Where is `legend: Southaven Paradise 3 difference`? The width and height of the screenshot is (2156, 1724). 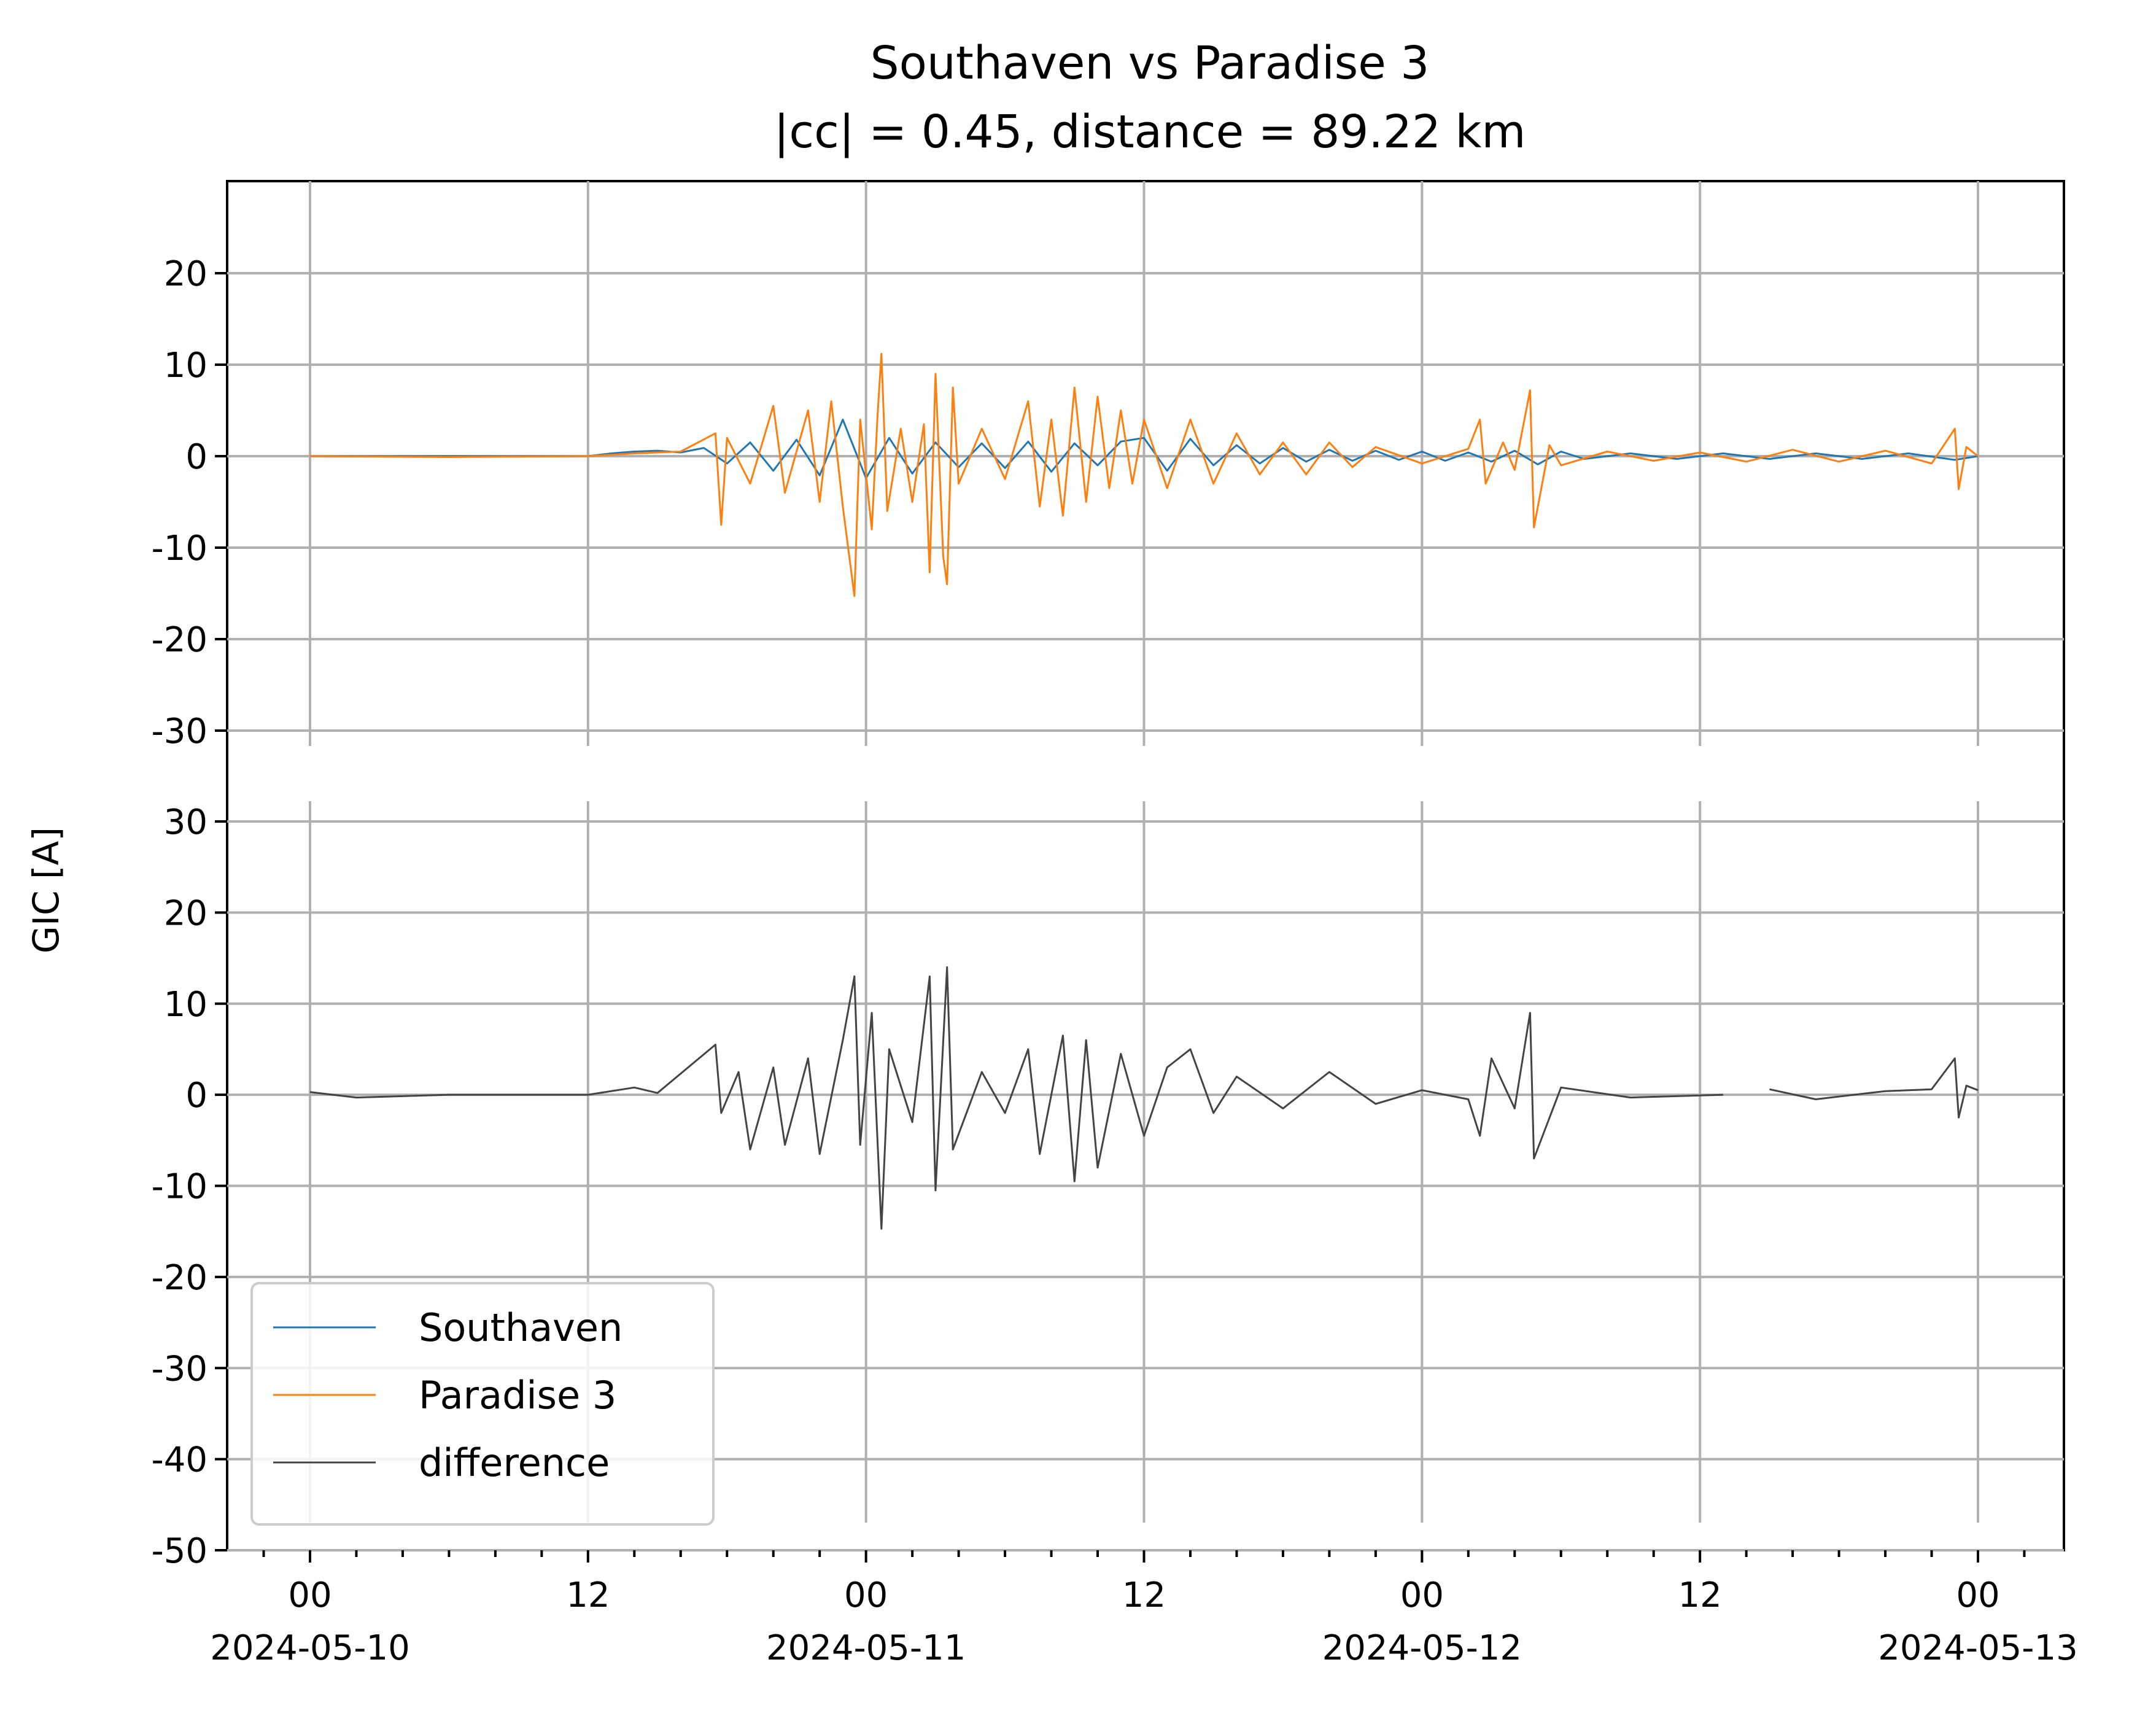 legend: Southaven Paradise 3 difference is located at coordinates (482, 1404).